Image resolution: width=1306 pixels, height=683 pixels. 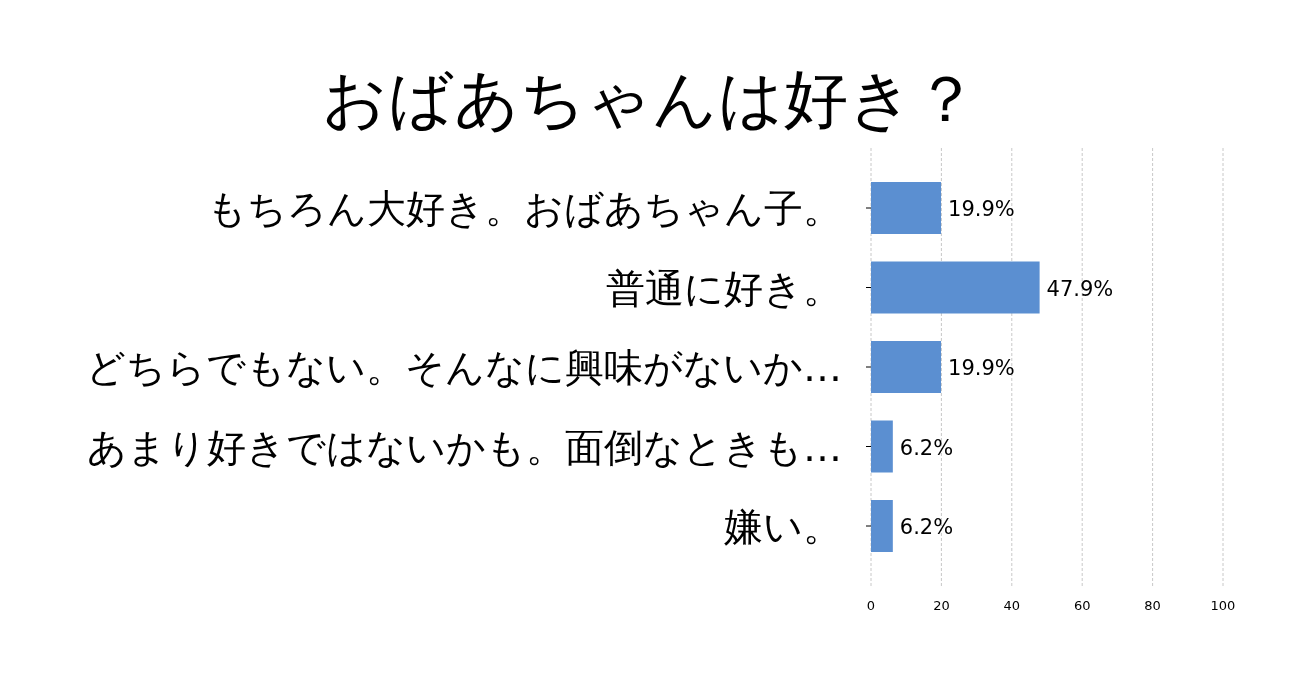 What do you see at coordinates (1152, 605) in the screenshot?
I see `x-tick-label: 80` at bounding box center [1152, 605].